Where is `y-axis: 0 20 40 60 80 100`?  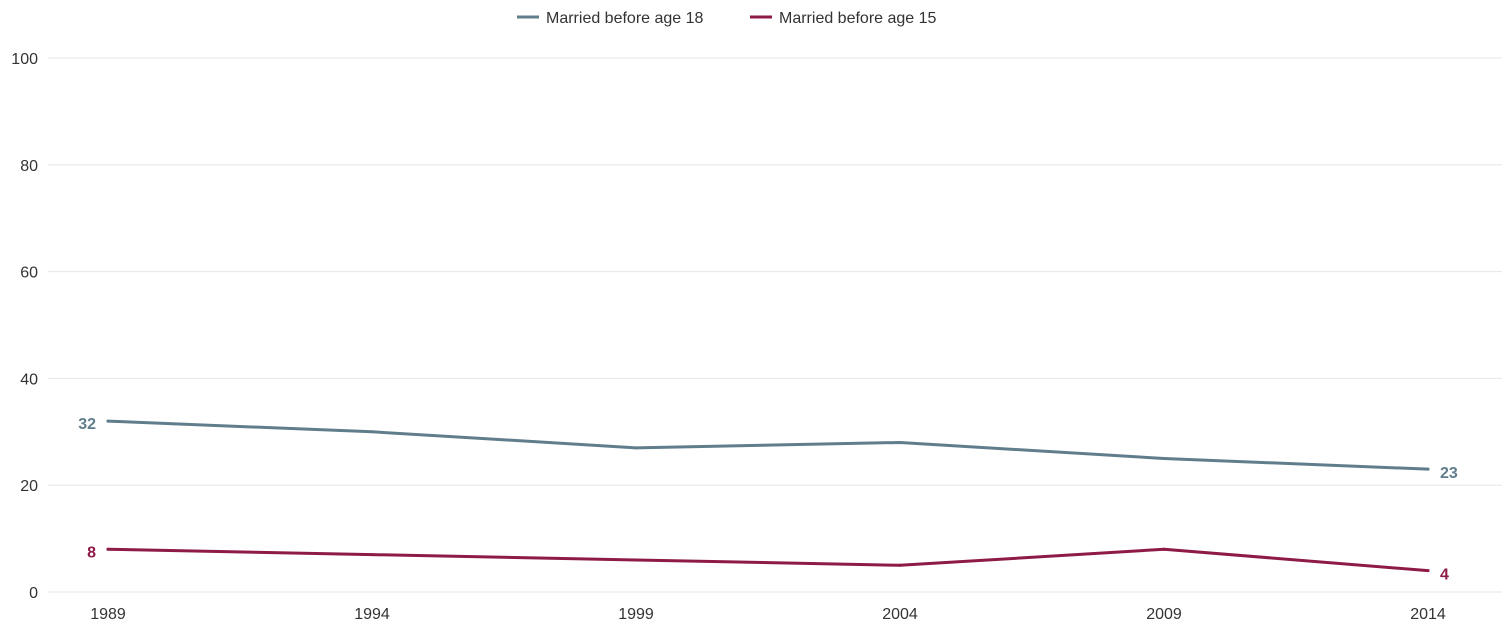 y-axis: 0 20 40 60 80 100 is located at coordinates (24, 326).